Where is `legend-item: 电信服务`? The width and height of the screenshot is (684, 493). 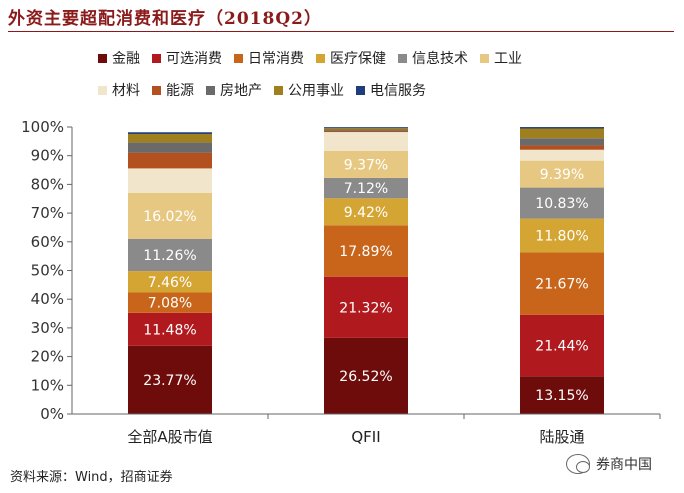
legend-item: 电信服务 is located at coordinates (391, 90).